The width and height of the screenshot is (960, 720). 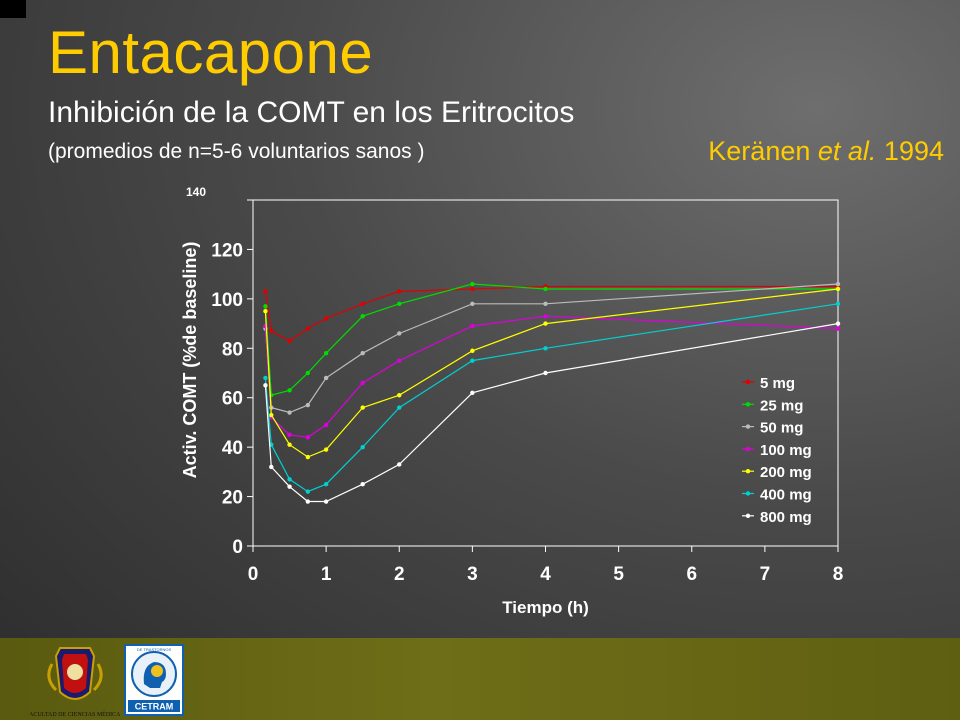 What do you see at coordinates (786, 495) in the screenshot?
I see `legend-label: 400 mg` at bounding box center [786, 495].